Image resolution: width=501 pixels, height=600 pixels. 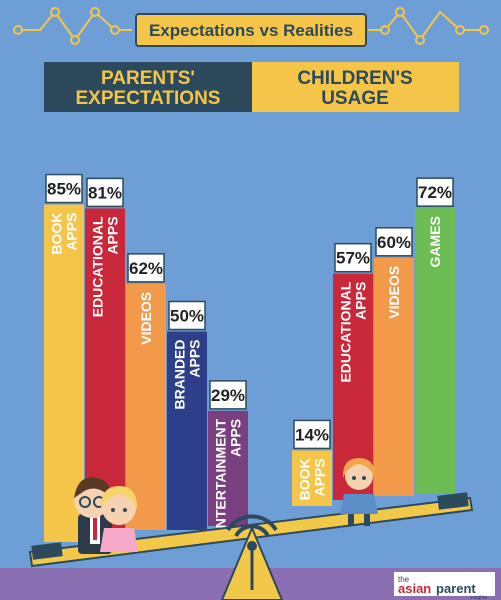 I want to click on category-label: BRANDEDAPPS, so click(x=187, y=375).